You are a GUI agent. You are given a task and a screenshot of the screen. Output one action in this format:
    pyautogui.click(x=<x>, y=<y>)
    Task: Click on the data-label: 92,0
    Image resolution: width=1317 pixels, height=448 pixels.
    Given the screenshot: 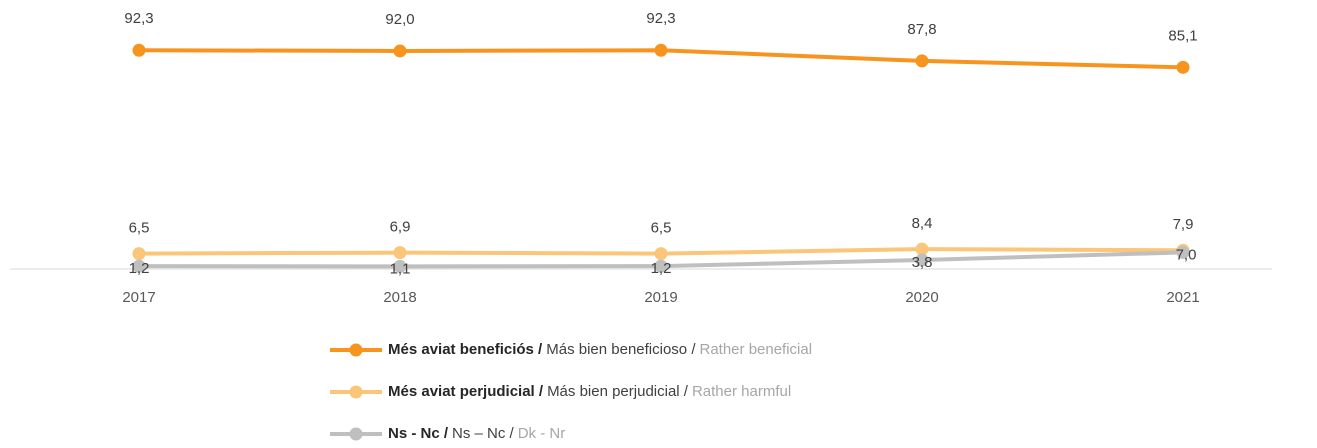 What is the action you would take?
    pyautogui.click(x=399, y=19)
    